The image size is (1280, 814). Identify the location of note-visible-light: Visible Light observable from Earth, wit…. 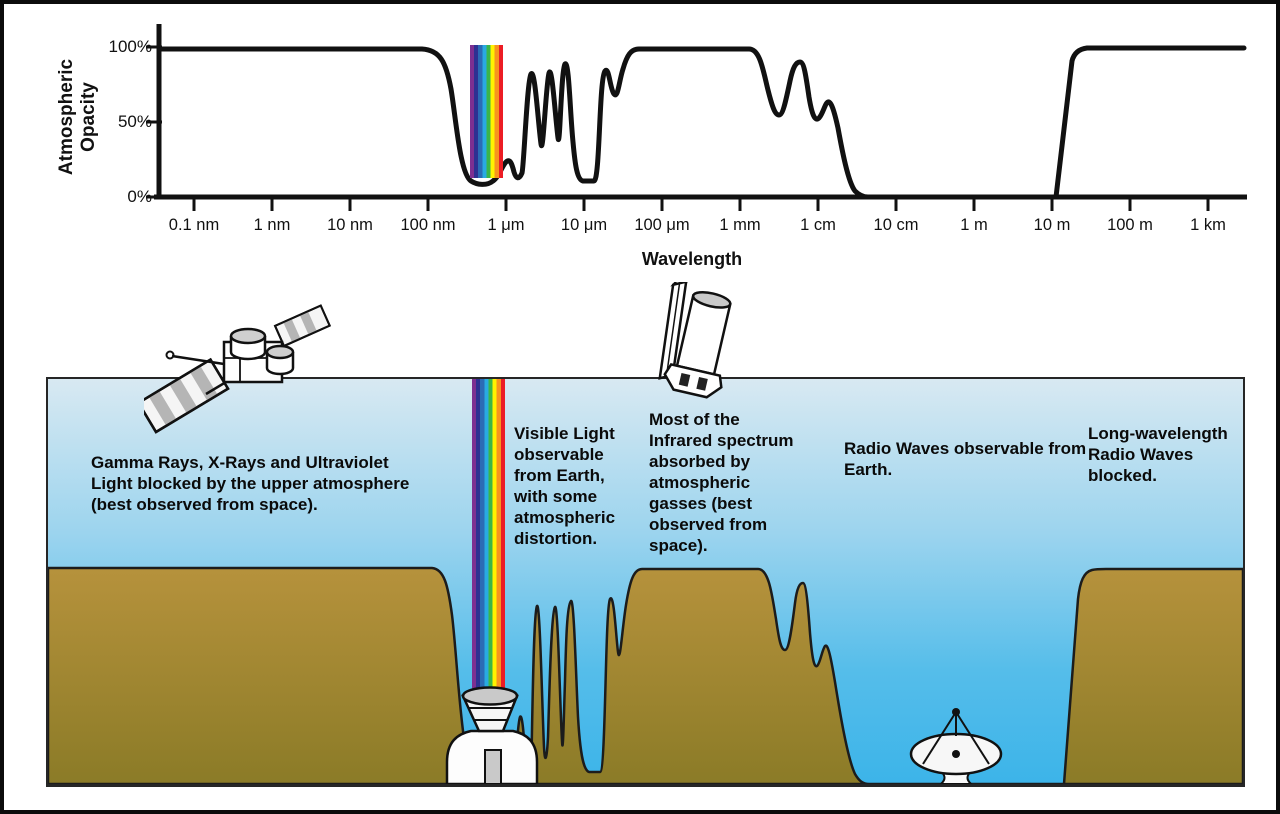
(565, 486).